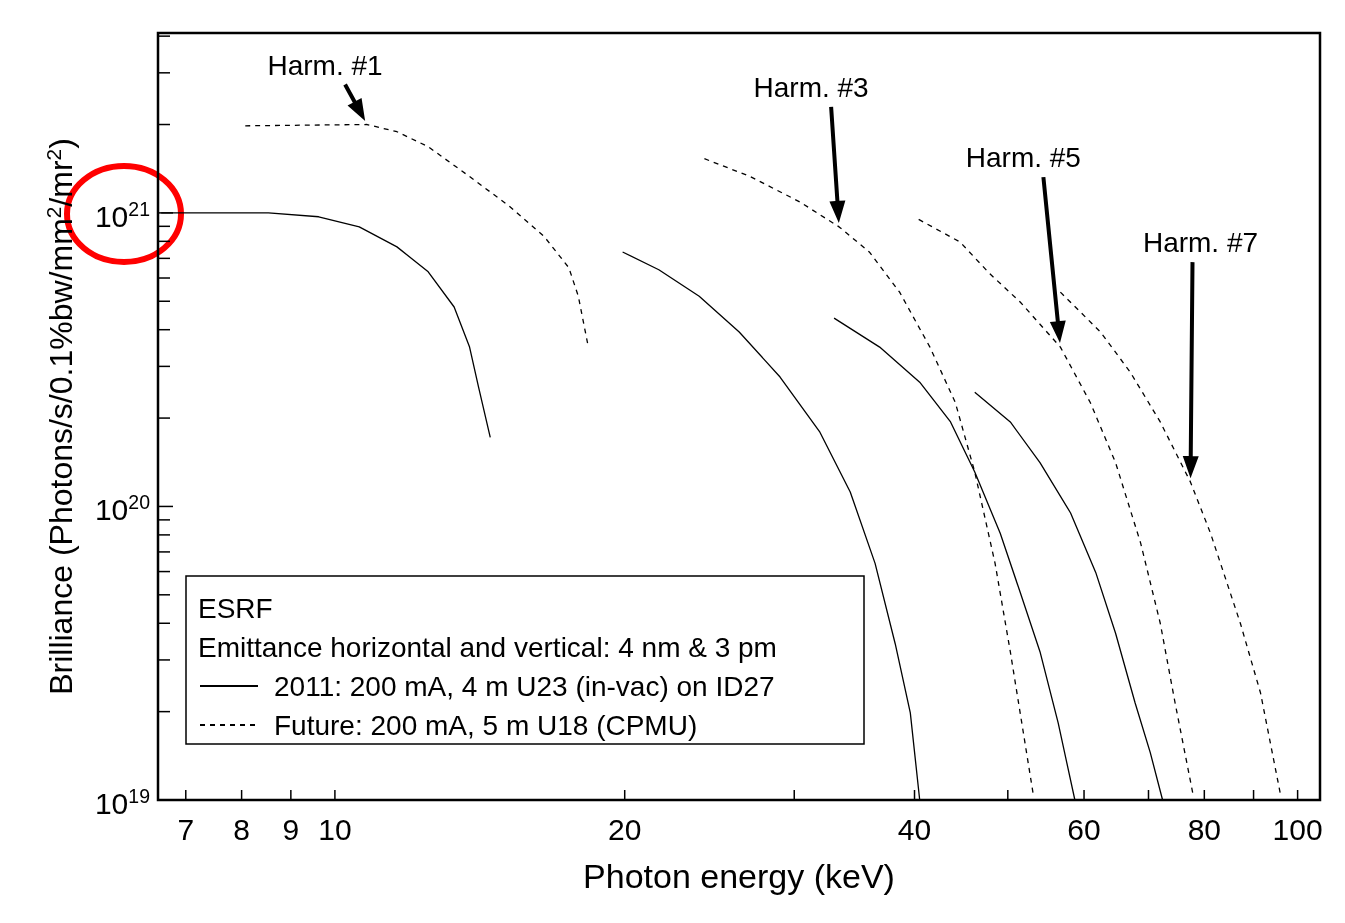 This screenshot has height=923, width=1345. What do you see at coordinates (739, 876) in the screenshot?
I see `x-axis-title: Photon energy (keV)` at bounding box center [739, 876].